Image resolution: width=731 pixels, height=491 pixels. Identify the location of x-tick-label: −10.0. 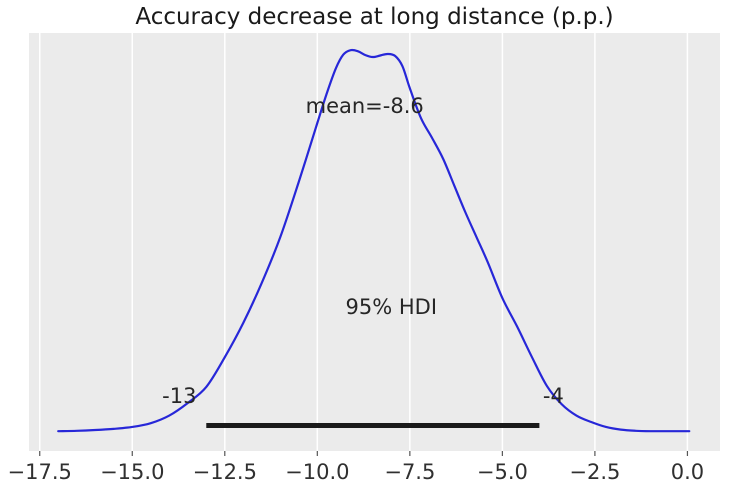
(317, 472).